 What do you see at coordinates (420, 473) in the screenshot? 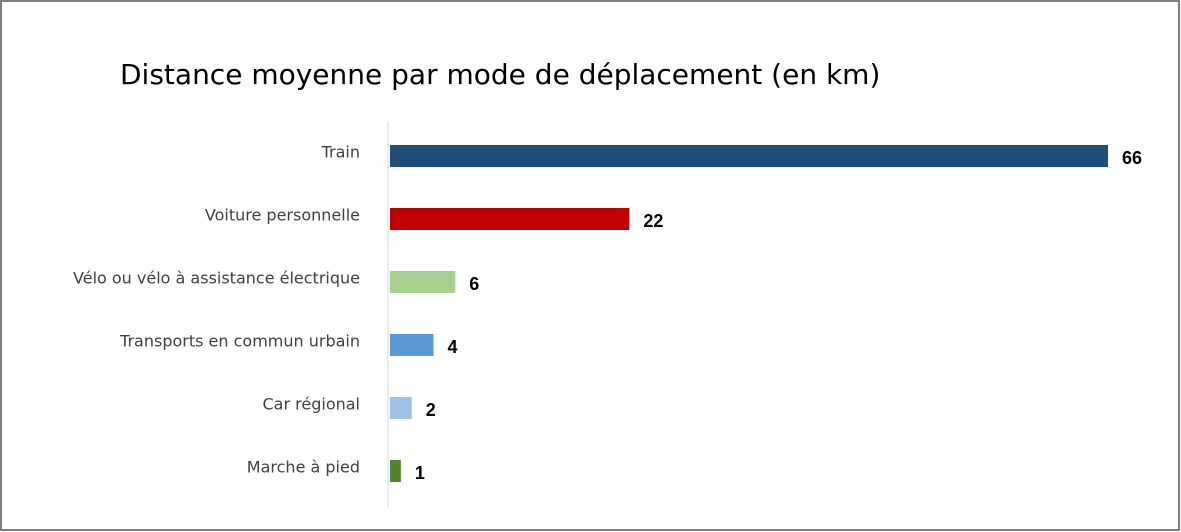
I see `value-label: 1` at bounding box center [420, 473].